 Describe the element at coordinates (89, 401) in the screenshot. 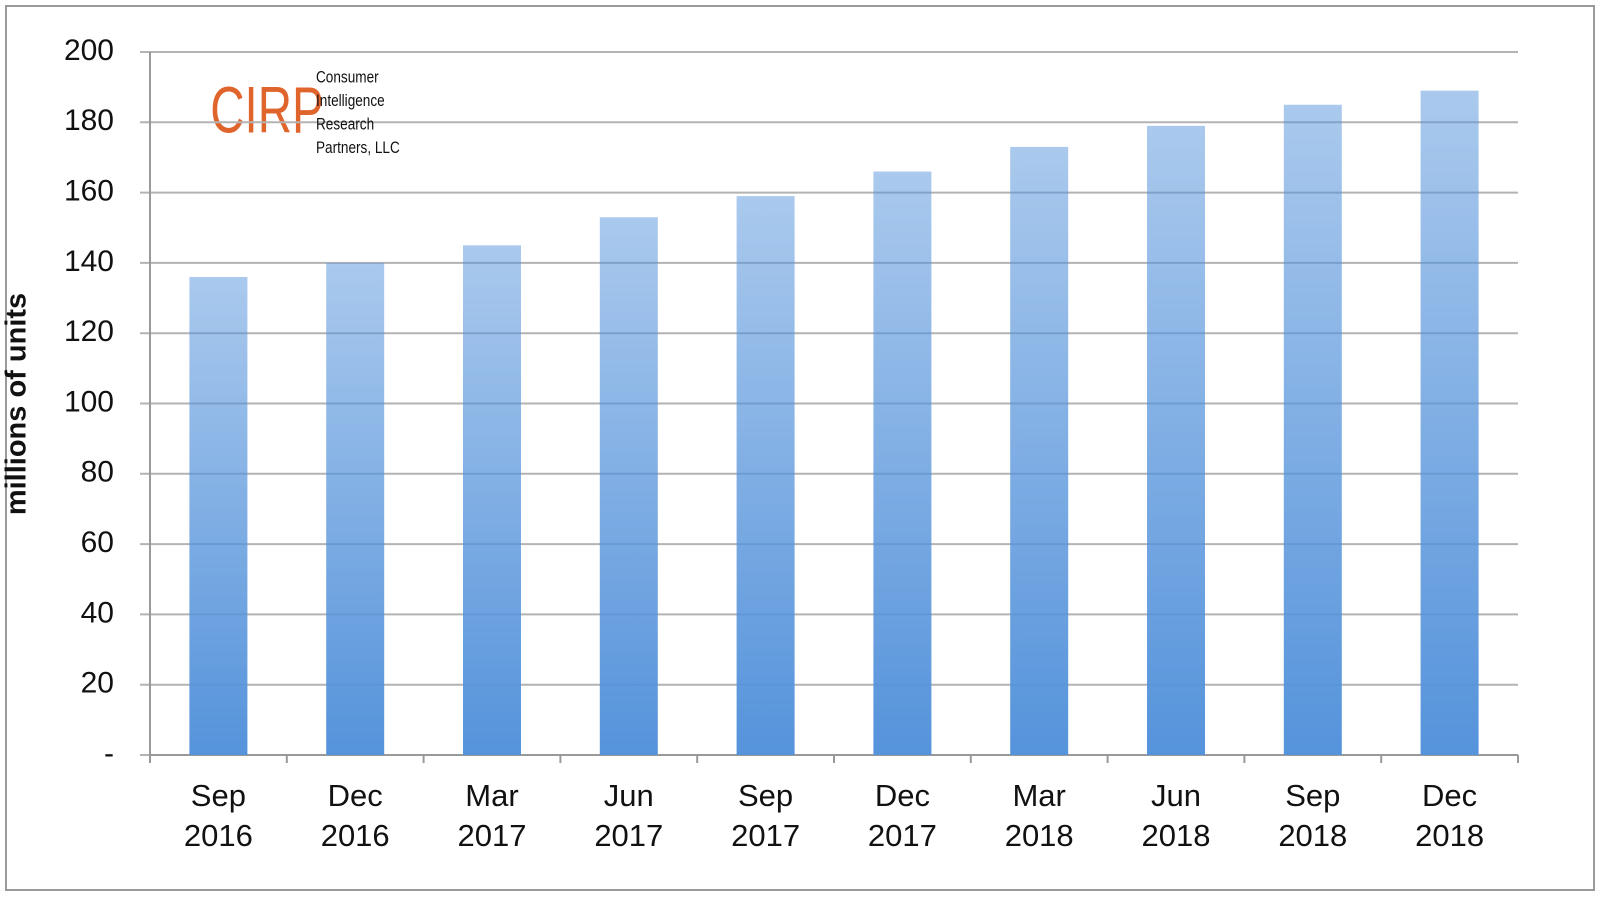

I see `y-tick-label: 100` at that location.